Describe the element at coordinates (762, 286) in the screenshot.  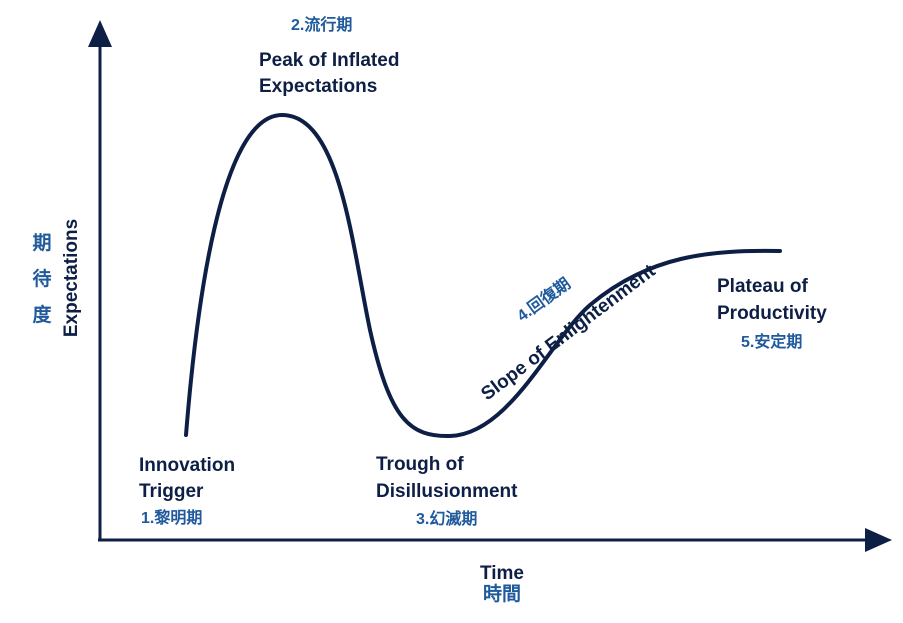
I see `phase-5-title-line-1: Plateau of` at that location.